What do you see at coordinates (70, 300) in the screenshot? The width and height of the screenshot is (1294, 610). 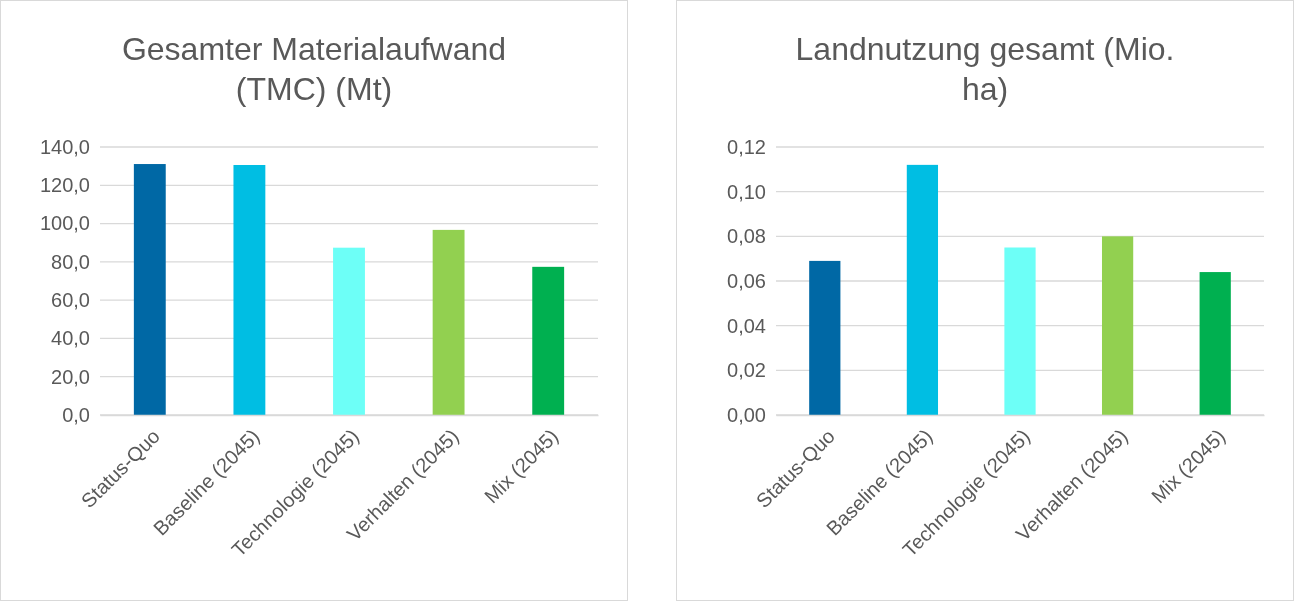 I see `y-tick-label: 60,0` at bounding box center [70, 300].